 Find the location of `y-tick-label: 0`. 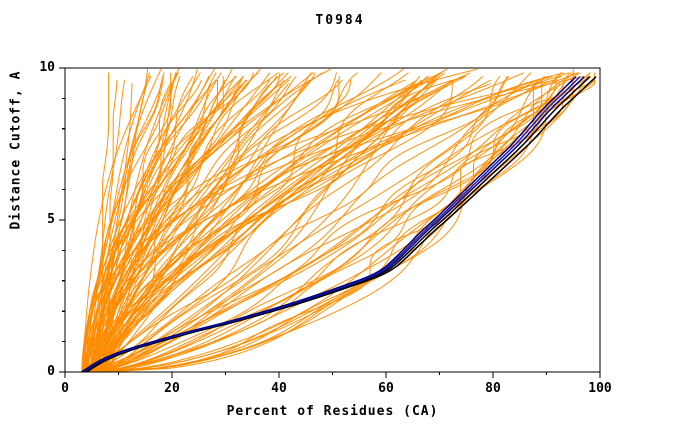

y-tick-label: 0 is located at coordinates (51, 371).